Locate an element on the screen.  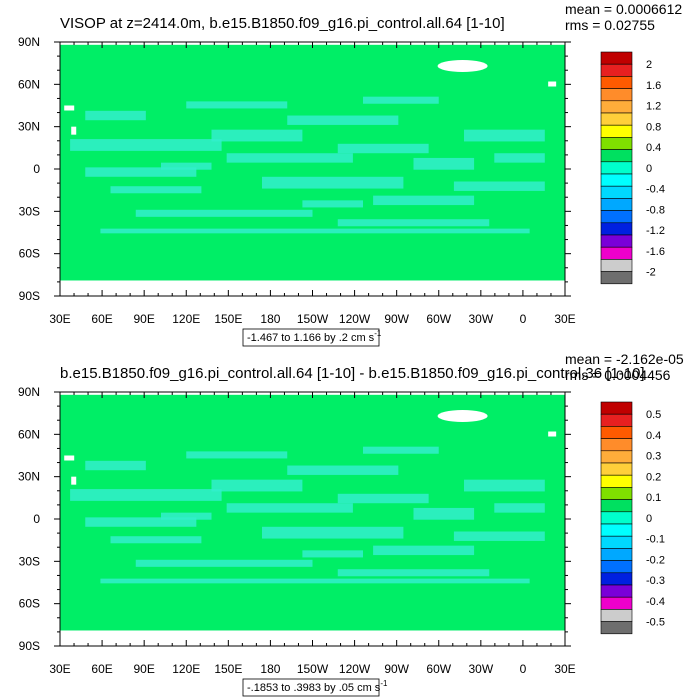
rms-stat: rms = 0.02755 is located at coordinates (610, 25).